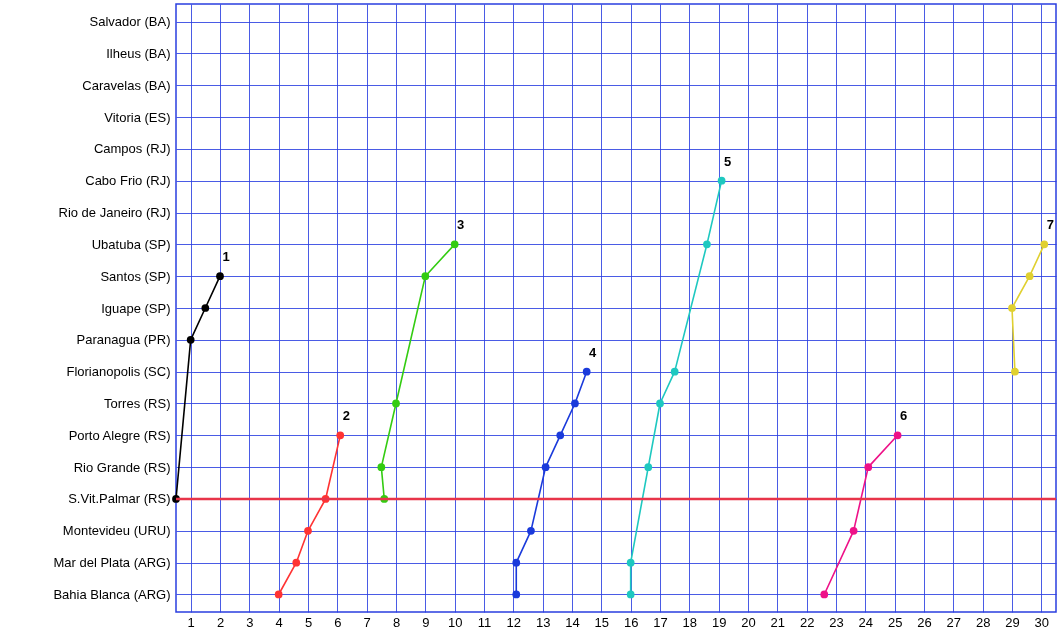  Describe the element at coordinates (114, 212) in the screenshot. I see `y-tick-label: Rio de Janeiro (RJ)` at that location.